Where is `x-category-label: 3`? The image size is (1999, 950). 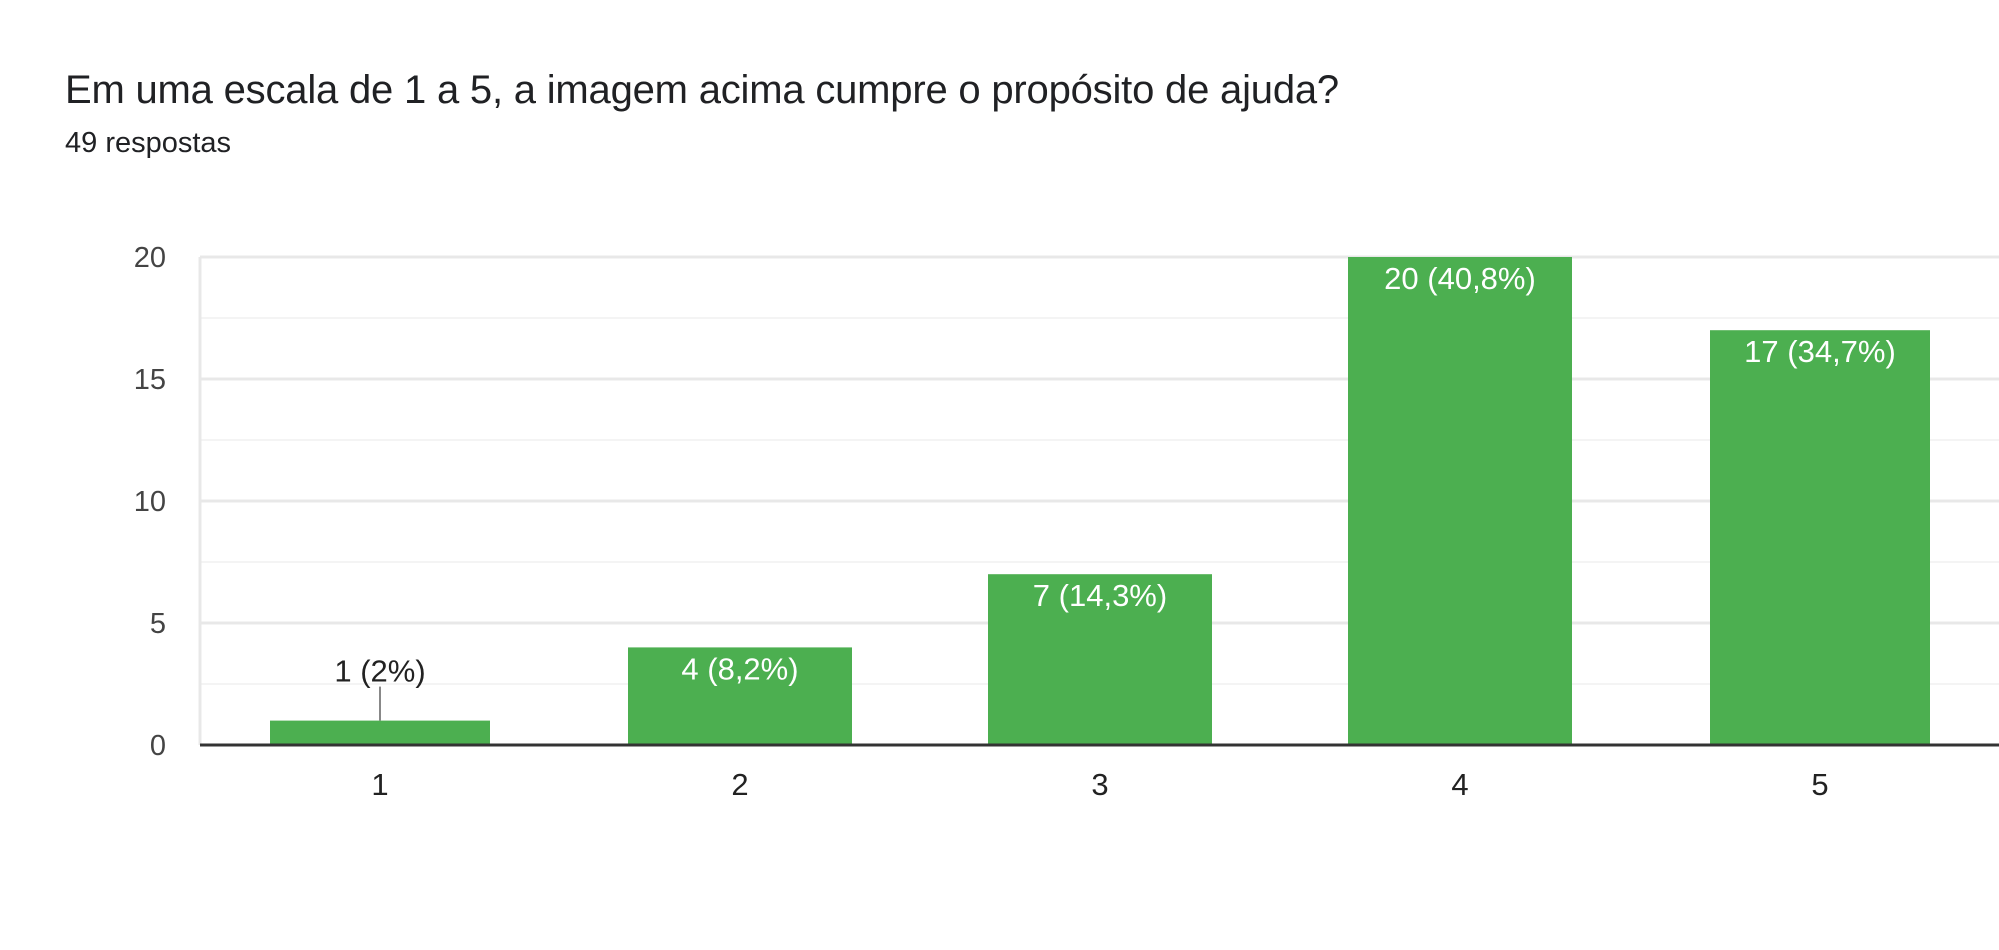 x-category-label: 3 is located at coordinates (1099, 784).